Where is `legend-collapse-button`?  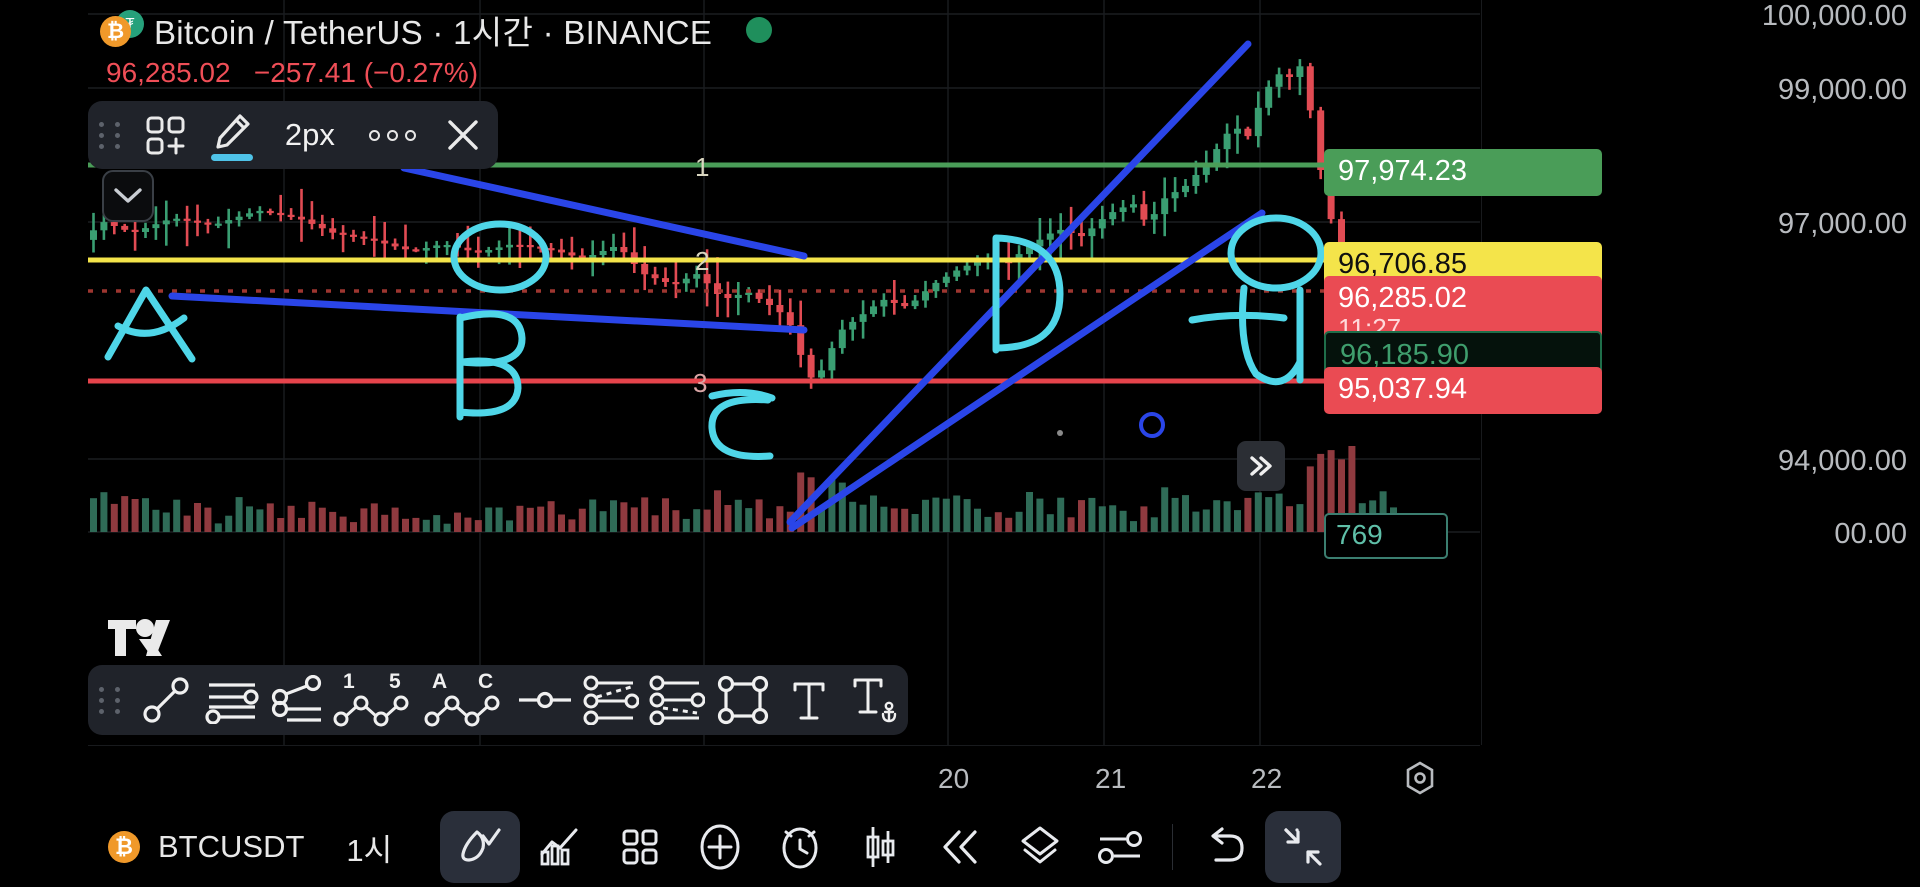 legend-collapse-button is located at coordinates (128, 196).